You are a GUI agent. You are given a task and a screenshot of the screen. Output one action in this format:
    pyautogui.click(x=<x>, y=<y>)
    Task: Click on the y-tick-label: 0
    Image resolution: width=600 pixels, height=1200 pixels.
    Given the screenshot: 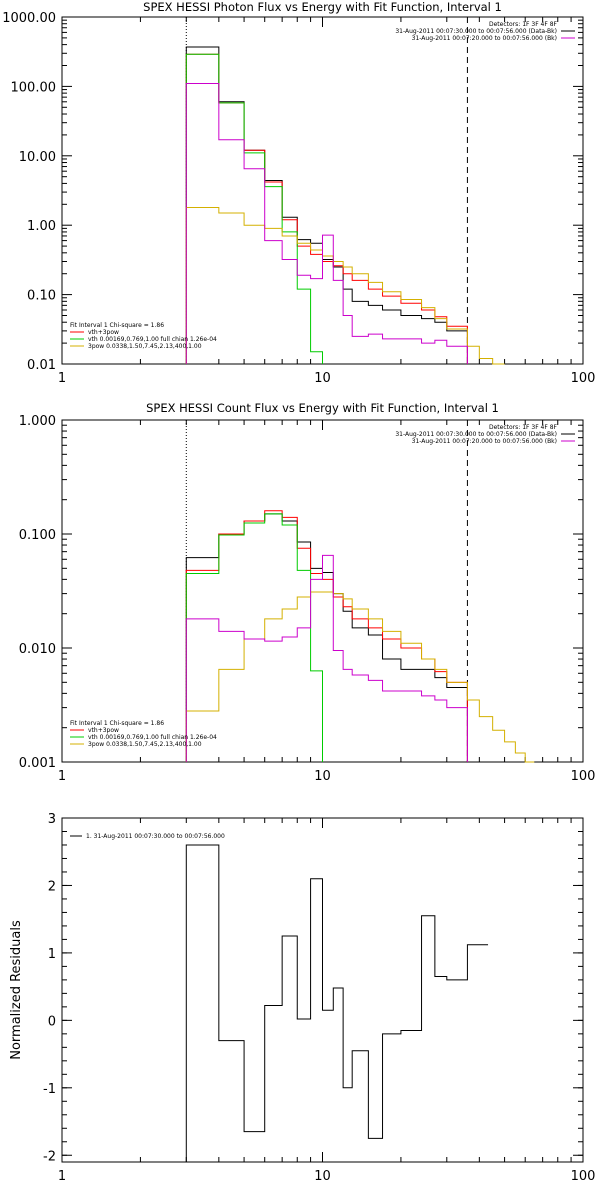 What is the action you would take?
    pyautogui.click(x=52, y=1021)
    